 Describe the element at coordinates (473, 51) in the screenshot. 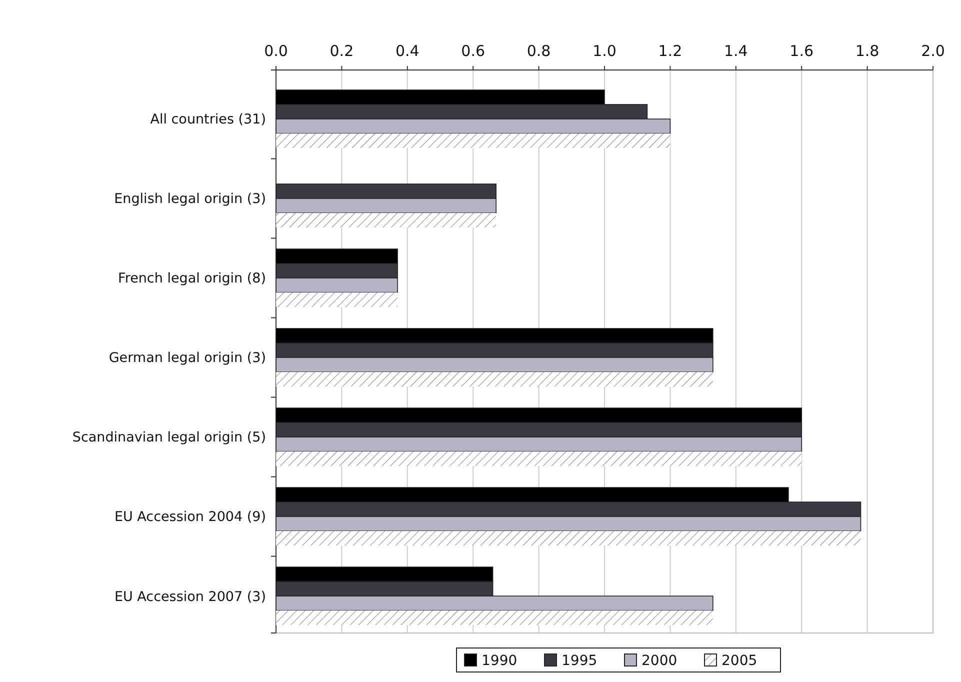

I see `x-tick-label: 0.6` at that location.